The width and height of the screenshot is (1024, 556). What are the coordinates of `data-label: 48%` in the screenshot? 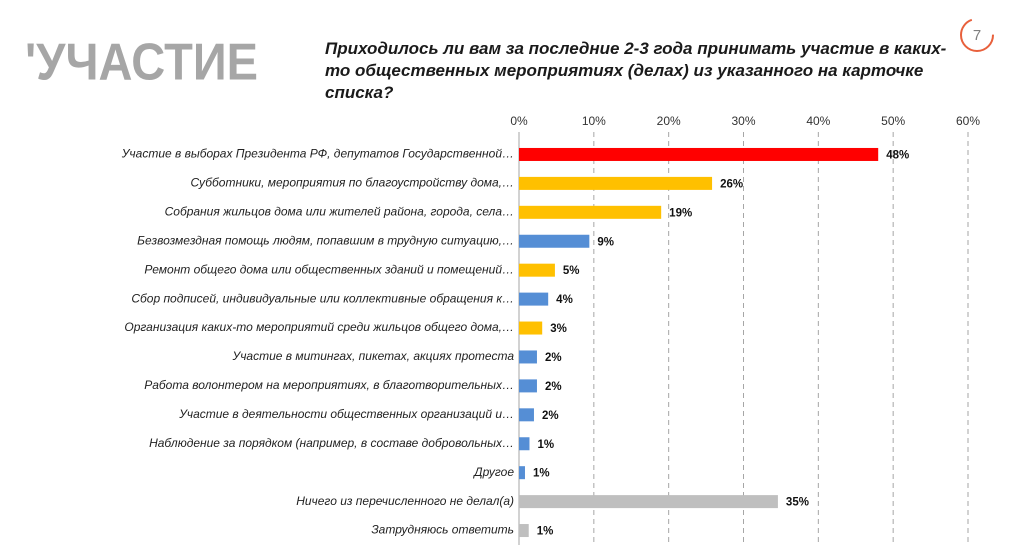 It's located at (897, 155).